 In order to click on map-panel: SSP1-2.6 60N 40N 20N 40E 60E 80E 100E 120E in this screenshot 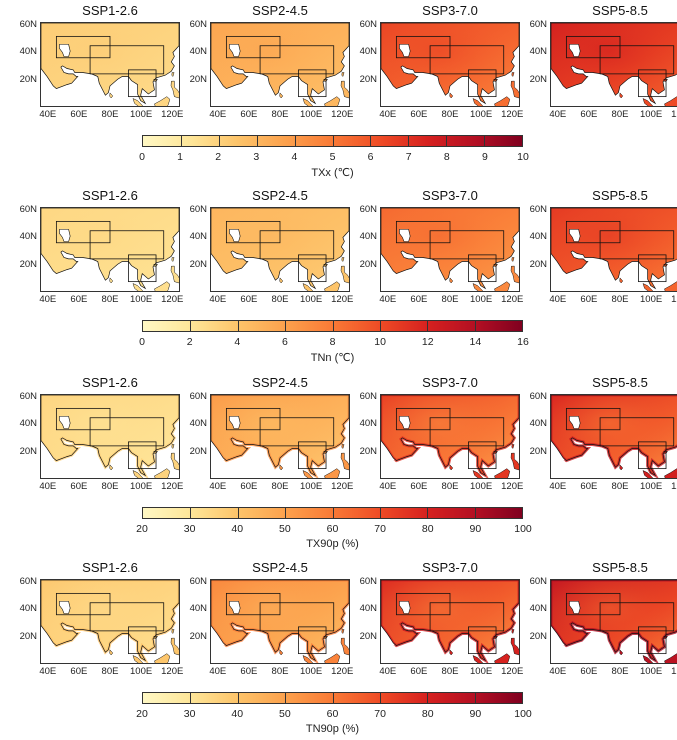, I will do `click(102, 621)`.